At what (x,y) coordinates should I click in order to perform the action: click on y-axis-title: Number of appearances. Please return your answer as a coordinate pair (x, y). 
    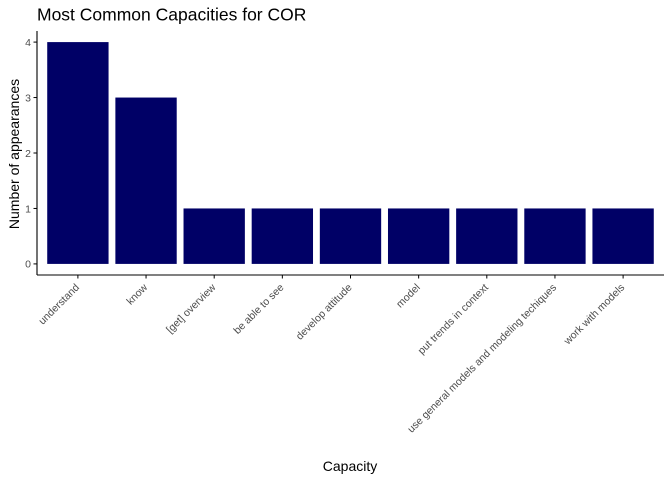
    Looking at the image, I should click on (14, 154).